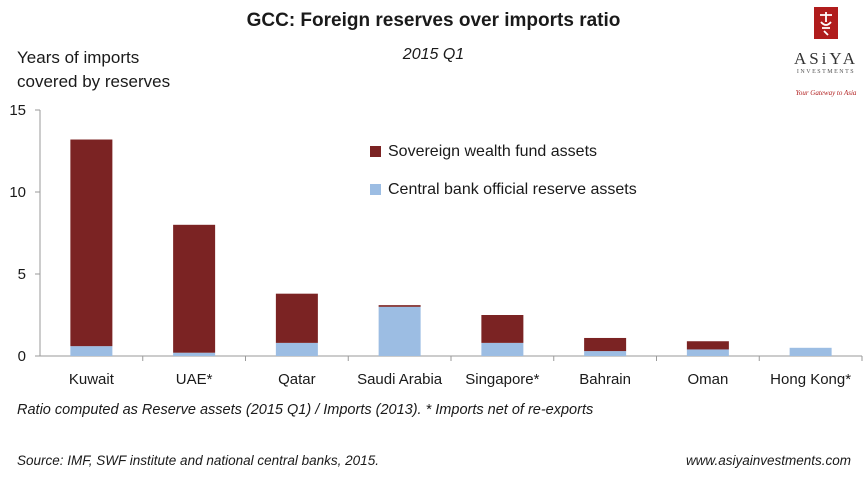 The width and height of the screenshot is (867, 479). I want to click on y-tick-label: 5, so click(22, 274).